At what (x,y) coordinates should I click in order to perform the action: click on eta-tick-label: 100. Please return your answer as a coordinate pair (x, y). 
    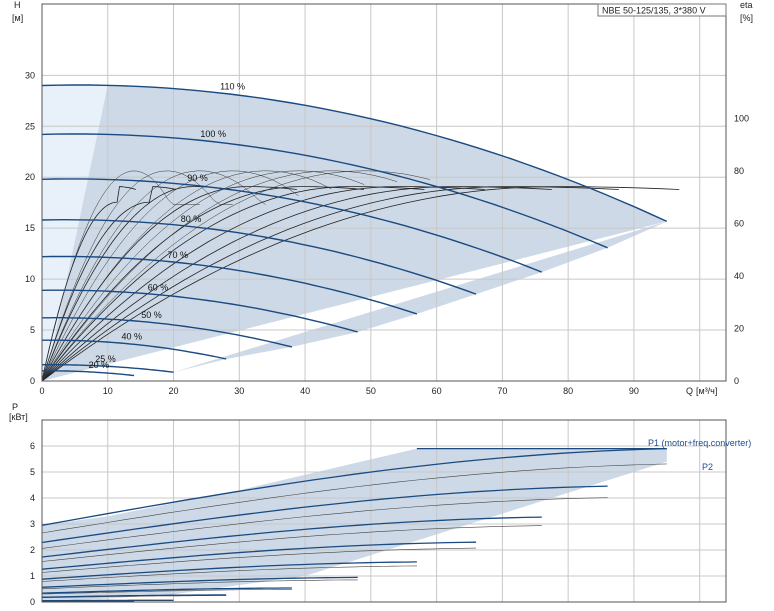
    Looking at the image, I should click on (741, 118).